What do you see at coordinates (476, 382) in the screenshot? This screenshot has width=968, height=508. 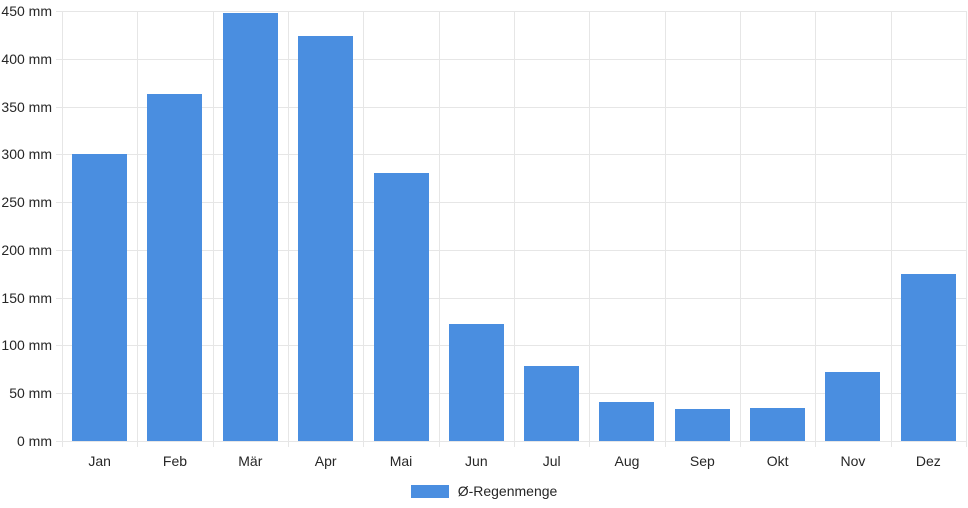 I see `bar-Jun` at bounding box center [476, 382].